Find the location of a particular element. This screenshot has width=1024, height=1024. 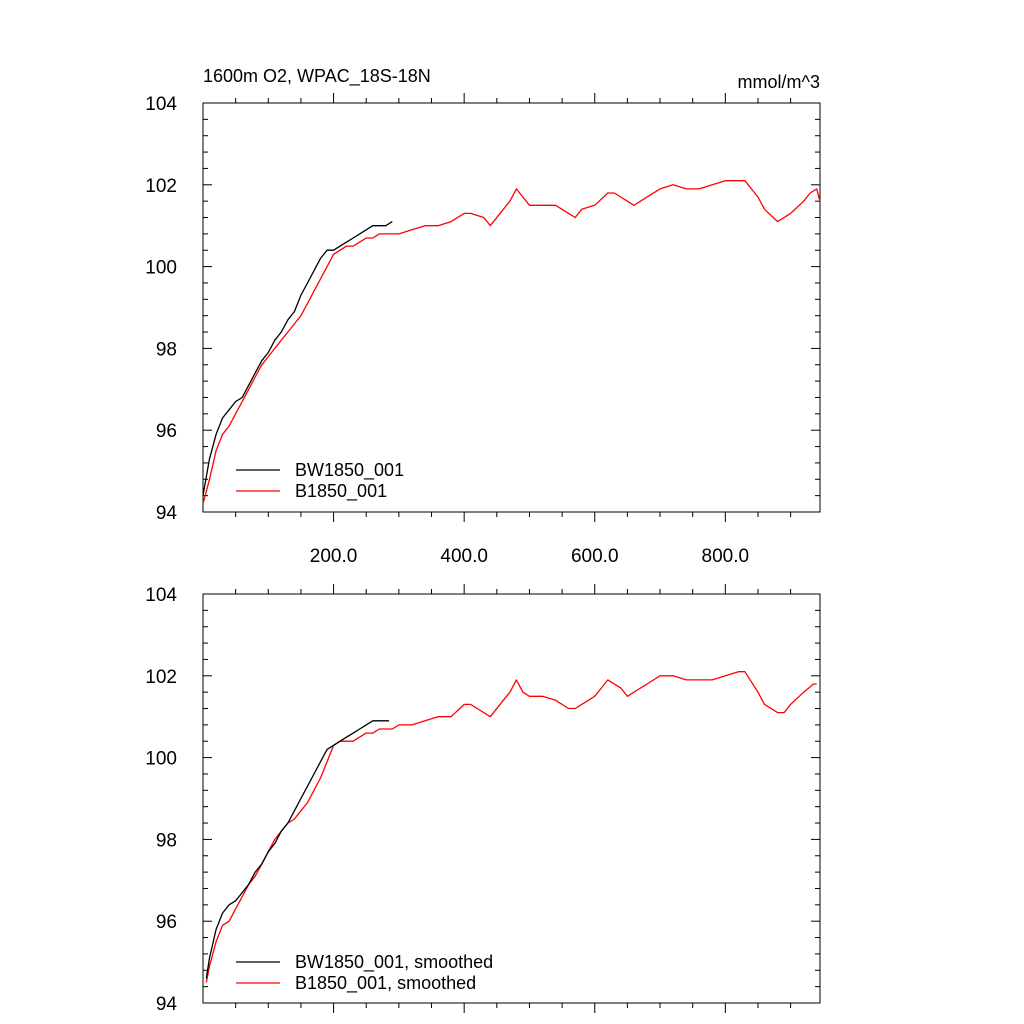

x-tick-label: 400.0 is located at coordinates (464, 556).